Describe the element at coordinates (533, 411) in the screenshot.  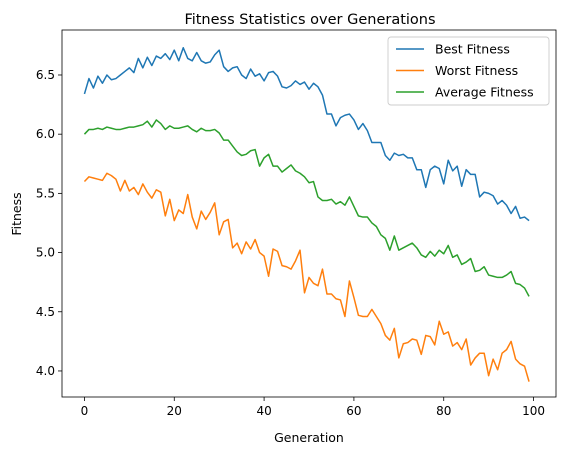
I see `x-tick-label: 100` at that location.